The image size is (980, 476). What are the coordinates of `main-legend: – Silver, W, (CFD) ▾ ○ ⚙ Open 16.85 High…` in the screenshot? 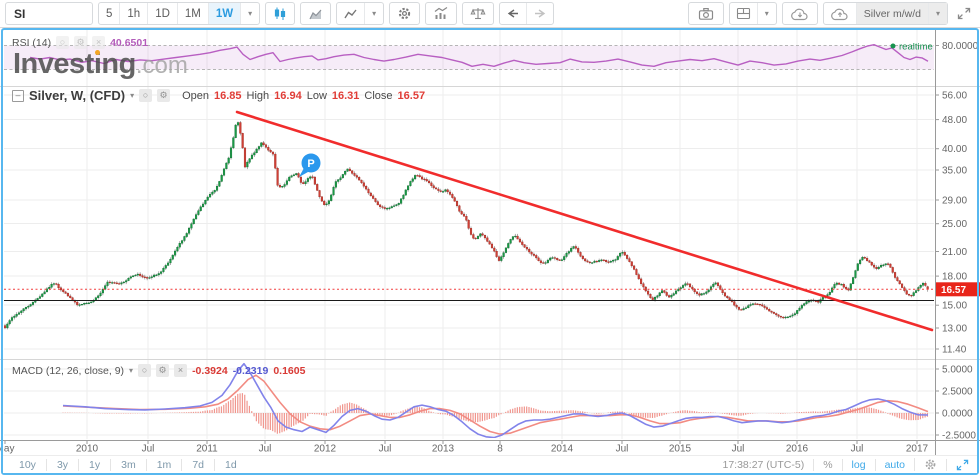 It's located at (218, 95).